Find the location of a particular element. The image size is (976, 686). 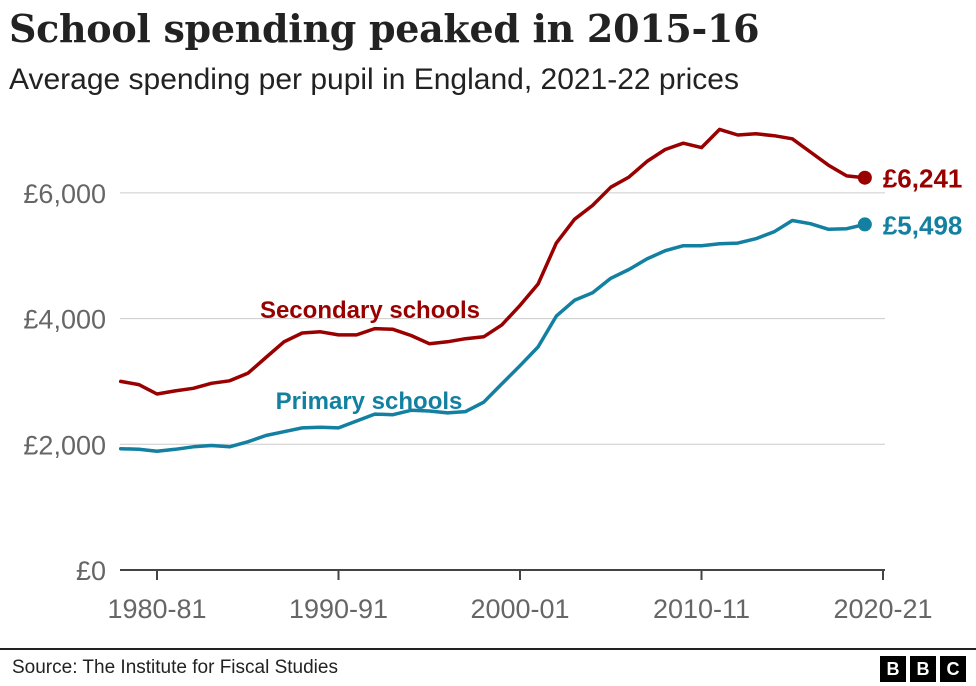

logo-letter-b2: B is located at coordinates (923, 669).